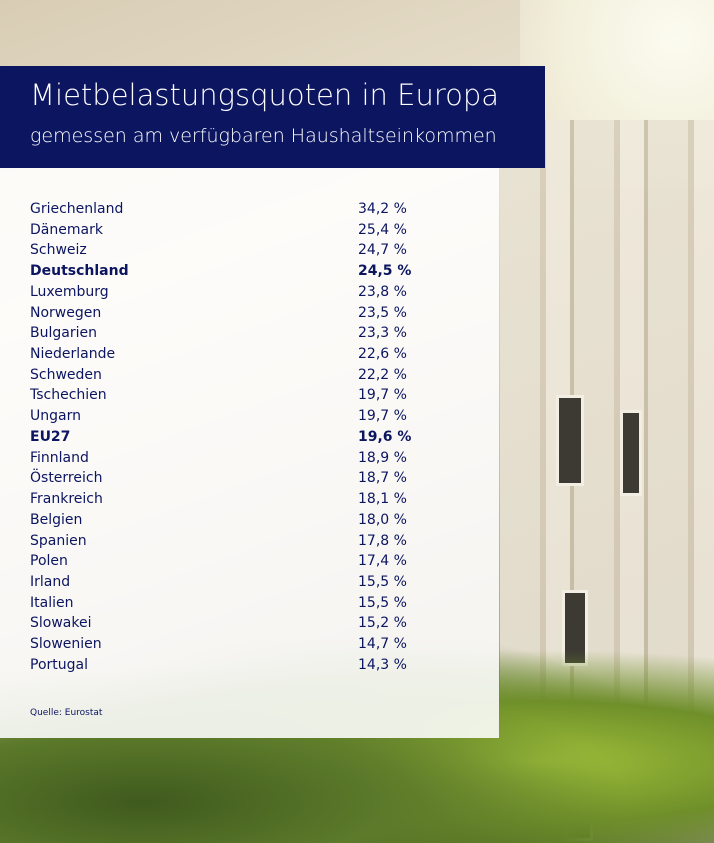 The height and width of the screenshot is (843, 714). I want to click on rent-ratio: 18,7 %, so click(382, 478).